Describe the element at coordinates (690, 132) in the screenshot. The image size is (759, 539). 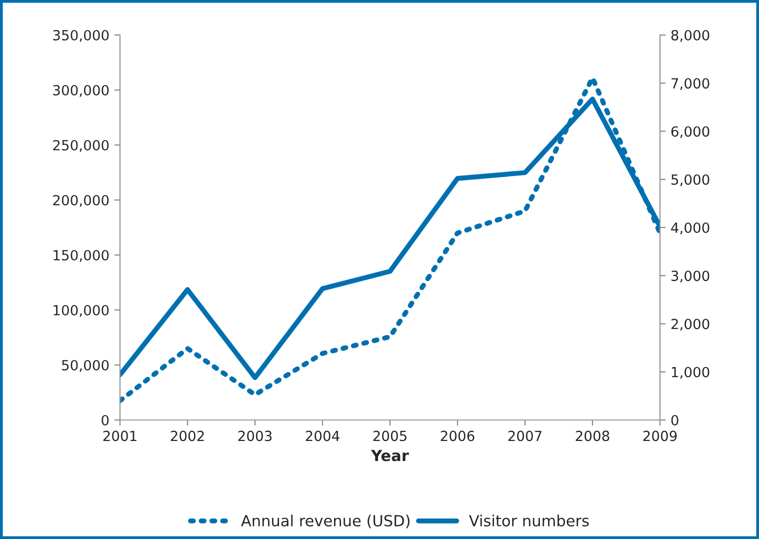
I see `y2-tick-label: 6,000` at that location.